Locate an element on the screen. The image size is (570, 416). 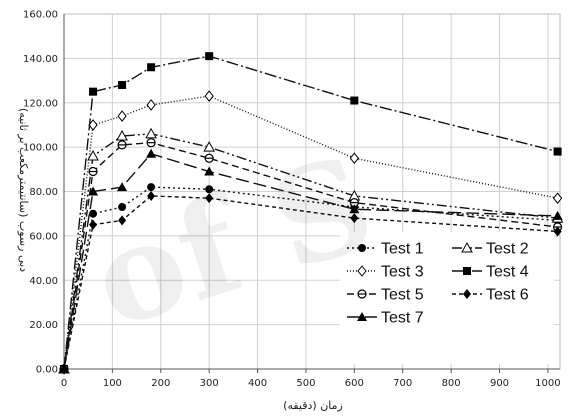
legend-label: Test 3 is located at coordinates (402, 272).